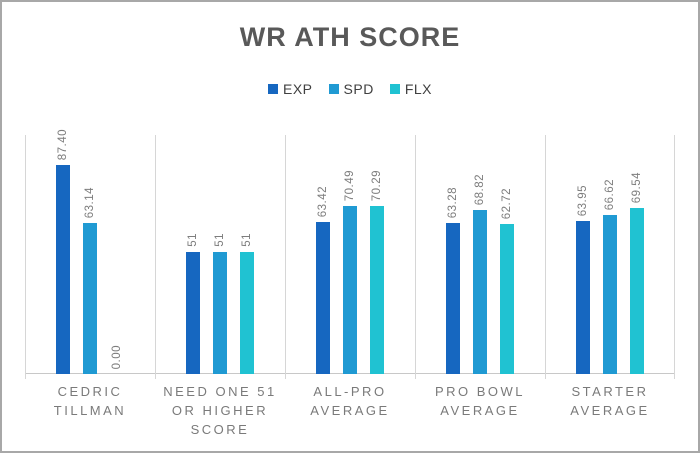 The image size is (700, 453). What do you see at coordinates (637, 187) in the screenshot?
I see `data-label-flx: 69.54` at bounding box center [637, 187].